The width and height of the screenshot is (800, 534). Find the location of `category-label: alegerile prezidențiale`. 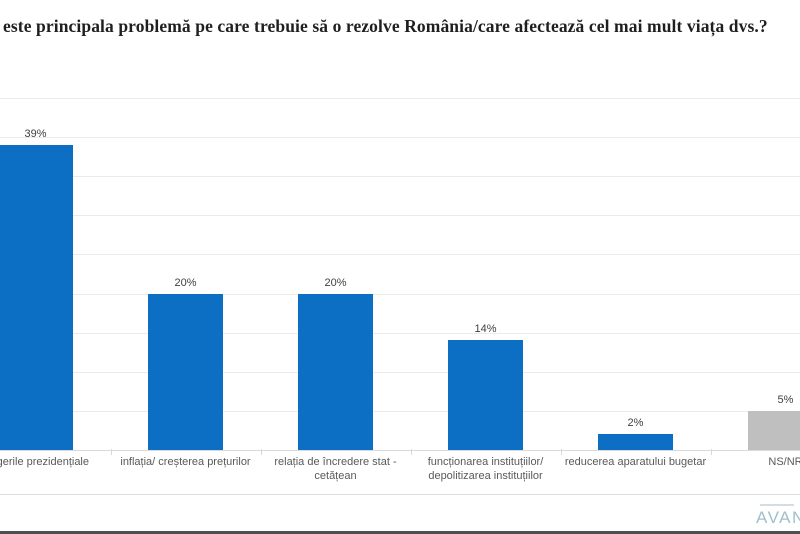

category-label: alegerile prezidențiale is located at coordinates (44, 462).